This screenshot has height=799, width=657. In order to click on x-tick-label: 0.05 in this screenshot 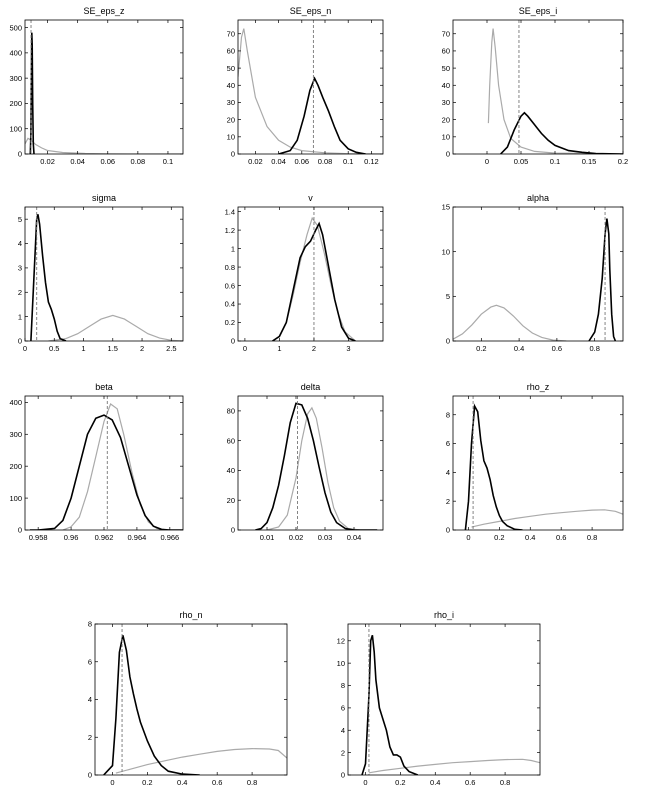, I will do `click(521, 161)`.